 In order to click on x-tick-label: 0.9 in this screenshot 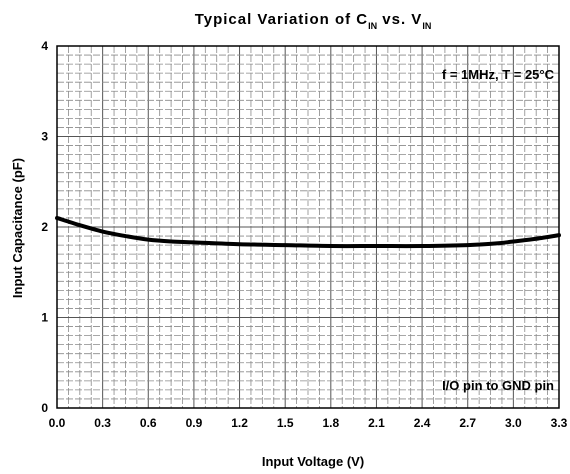, I will do `click(194, 423)`.